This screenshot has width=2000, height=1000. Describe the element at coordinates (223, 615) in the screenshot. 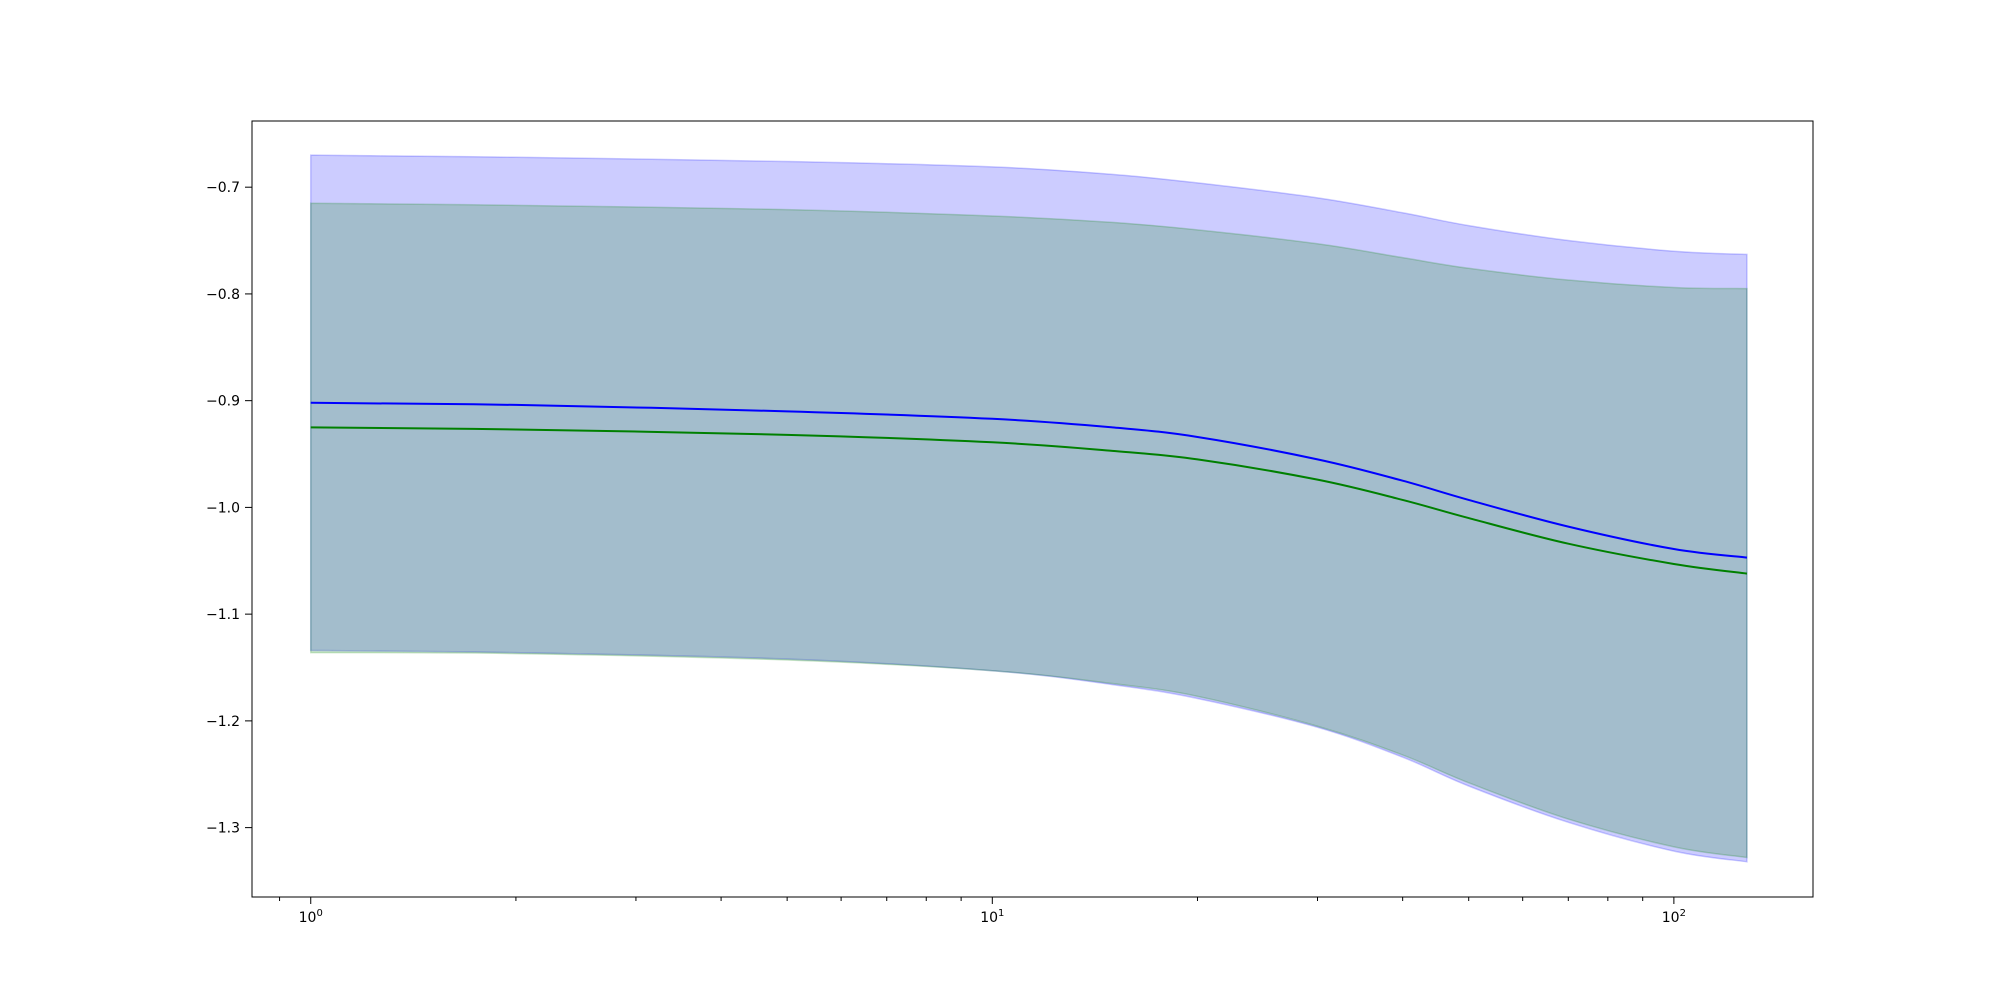

I see `y-tick-label: −1.1` at that location.